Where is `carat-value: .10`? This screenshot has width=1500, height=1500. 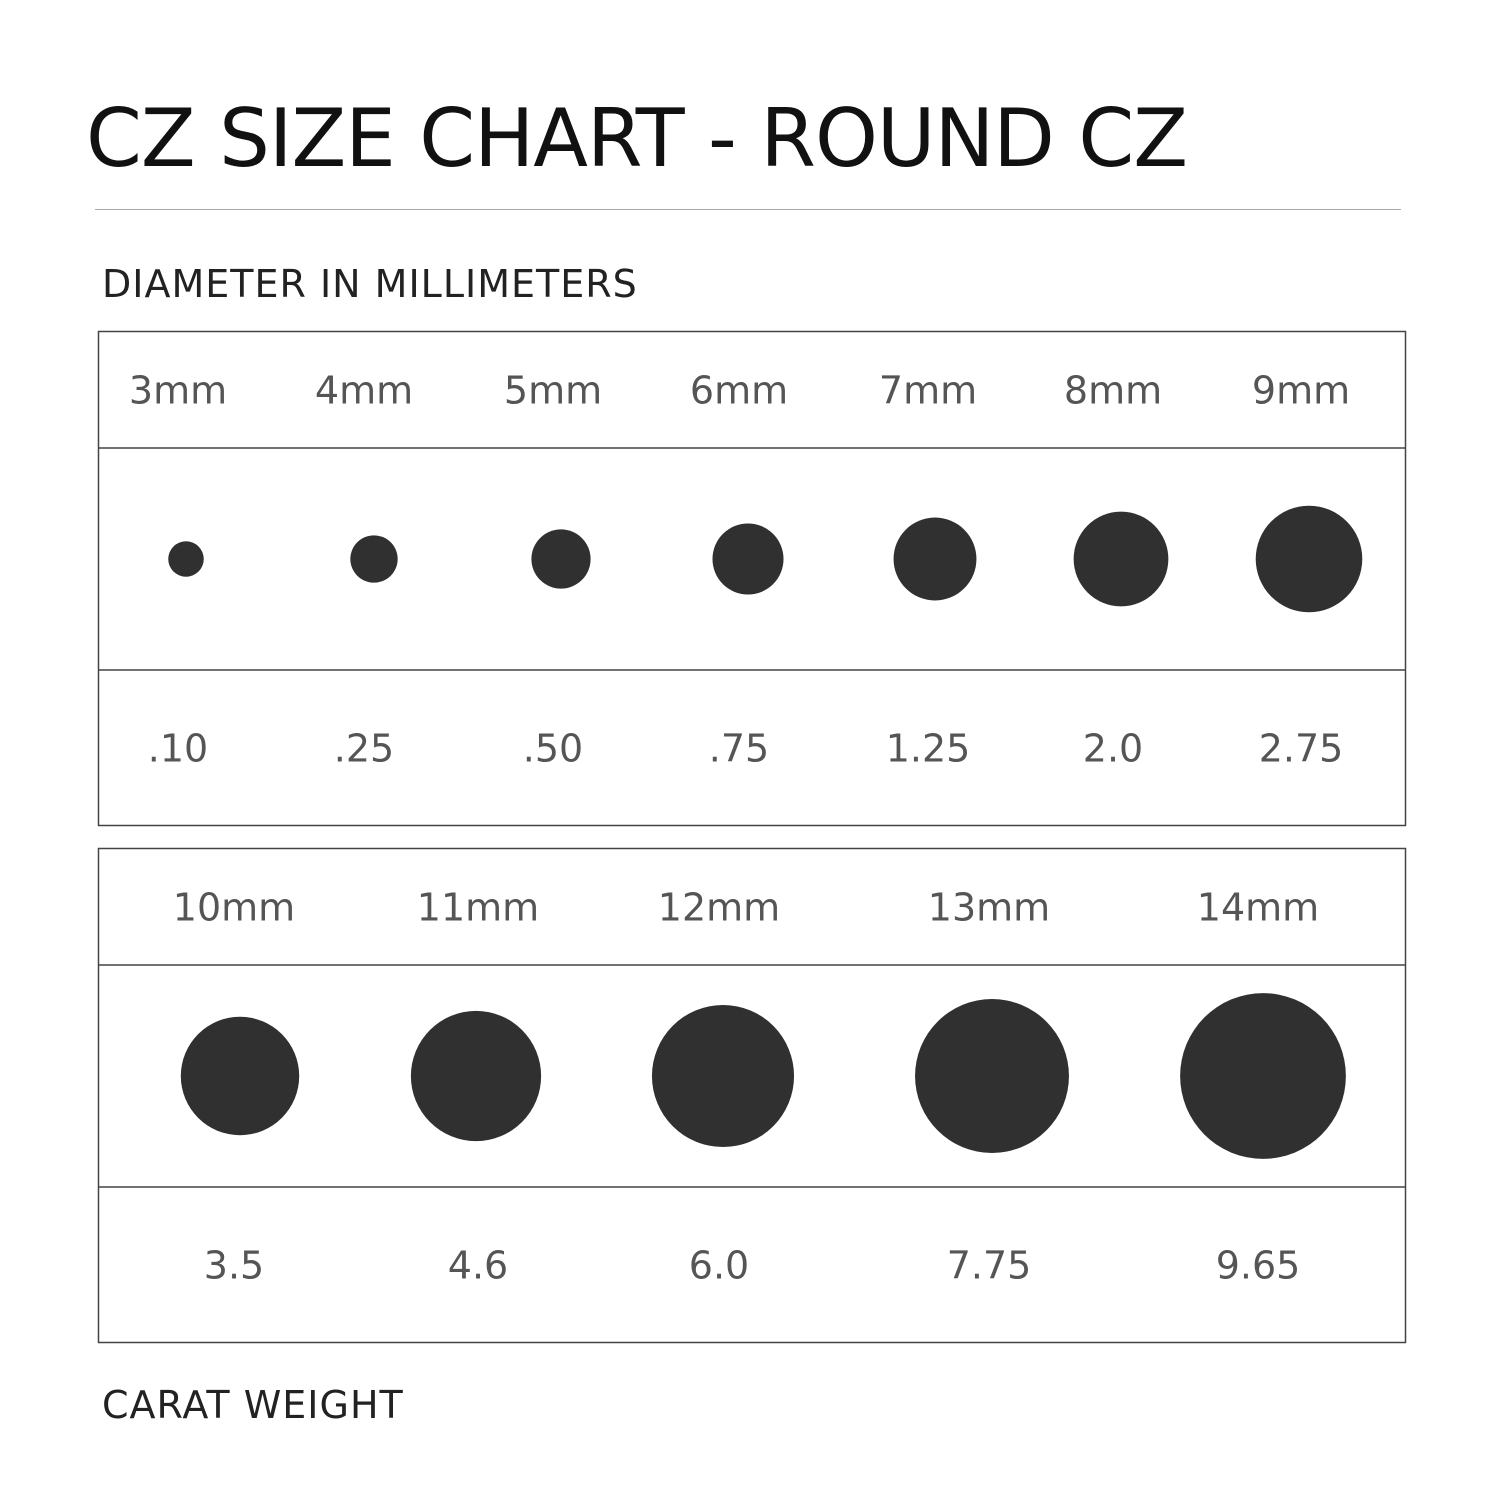 carat-value: .10 is located at coordinates (178, 749).